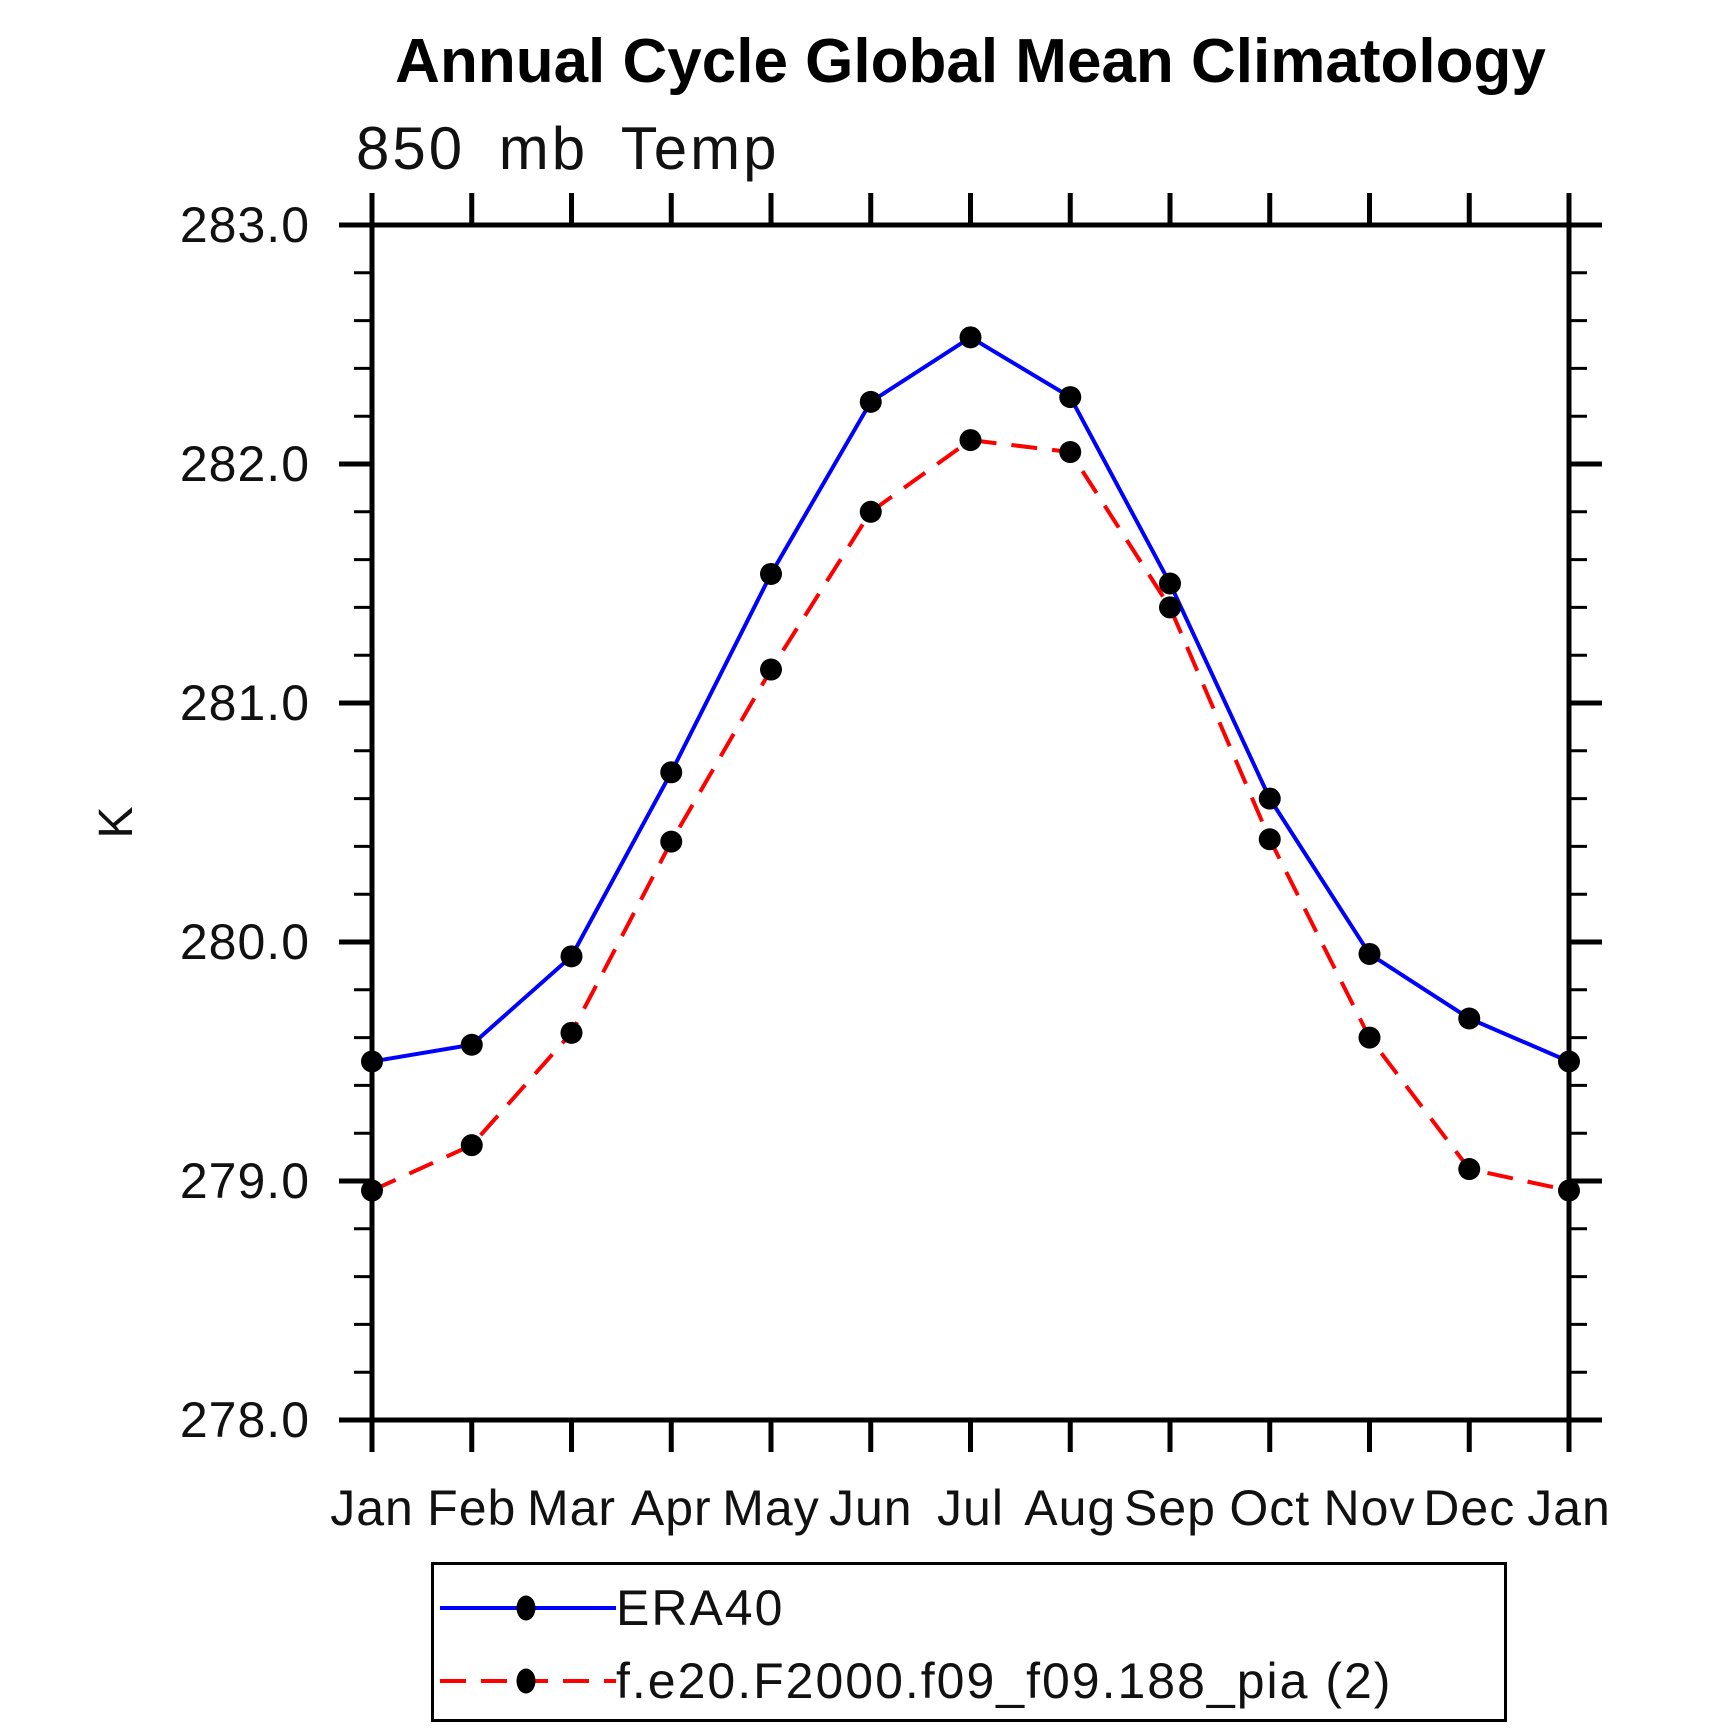 The width and height of the screenshot is (1710, 1729). What do you see at coordinates (970, 61) in the screenshot?
I see `chart-title: Annual Cycle Global Mean Climatology` at bounding box center [970, 61].